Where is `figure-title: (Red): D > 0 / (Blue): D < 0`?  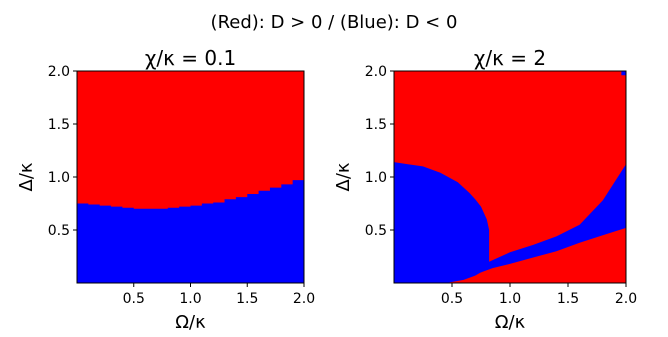
figure-title: (Red): D > 0 / (Blue): D < 0 is located at coordinates (334, 22).